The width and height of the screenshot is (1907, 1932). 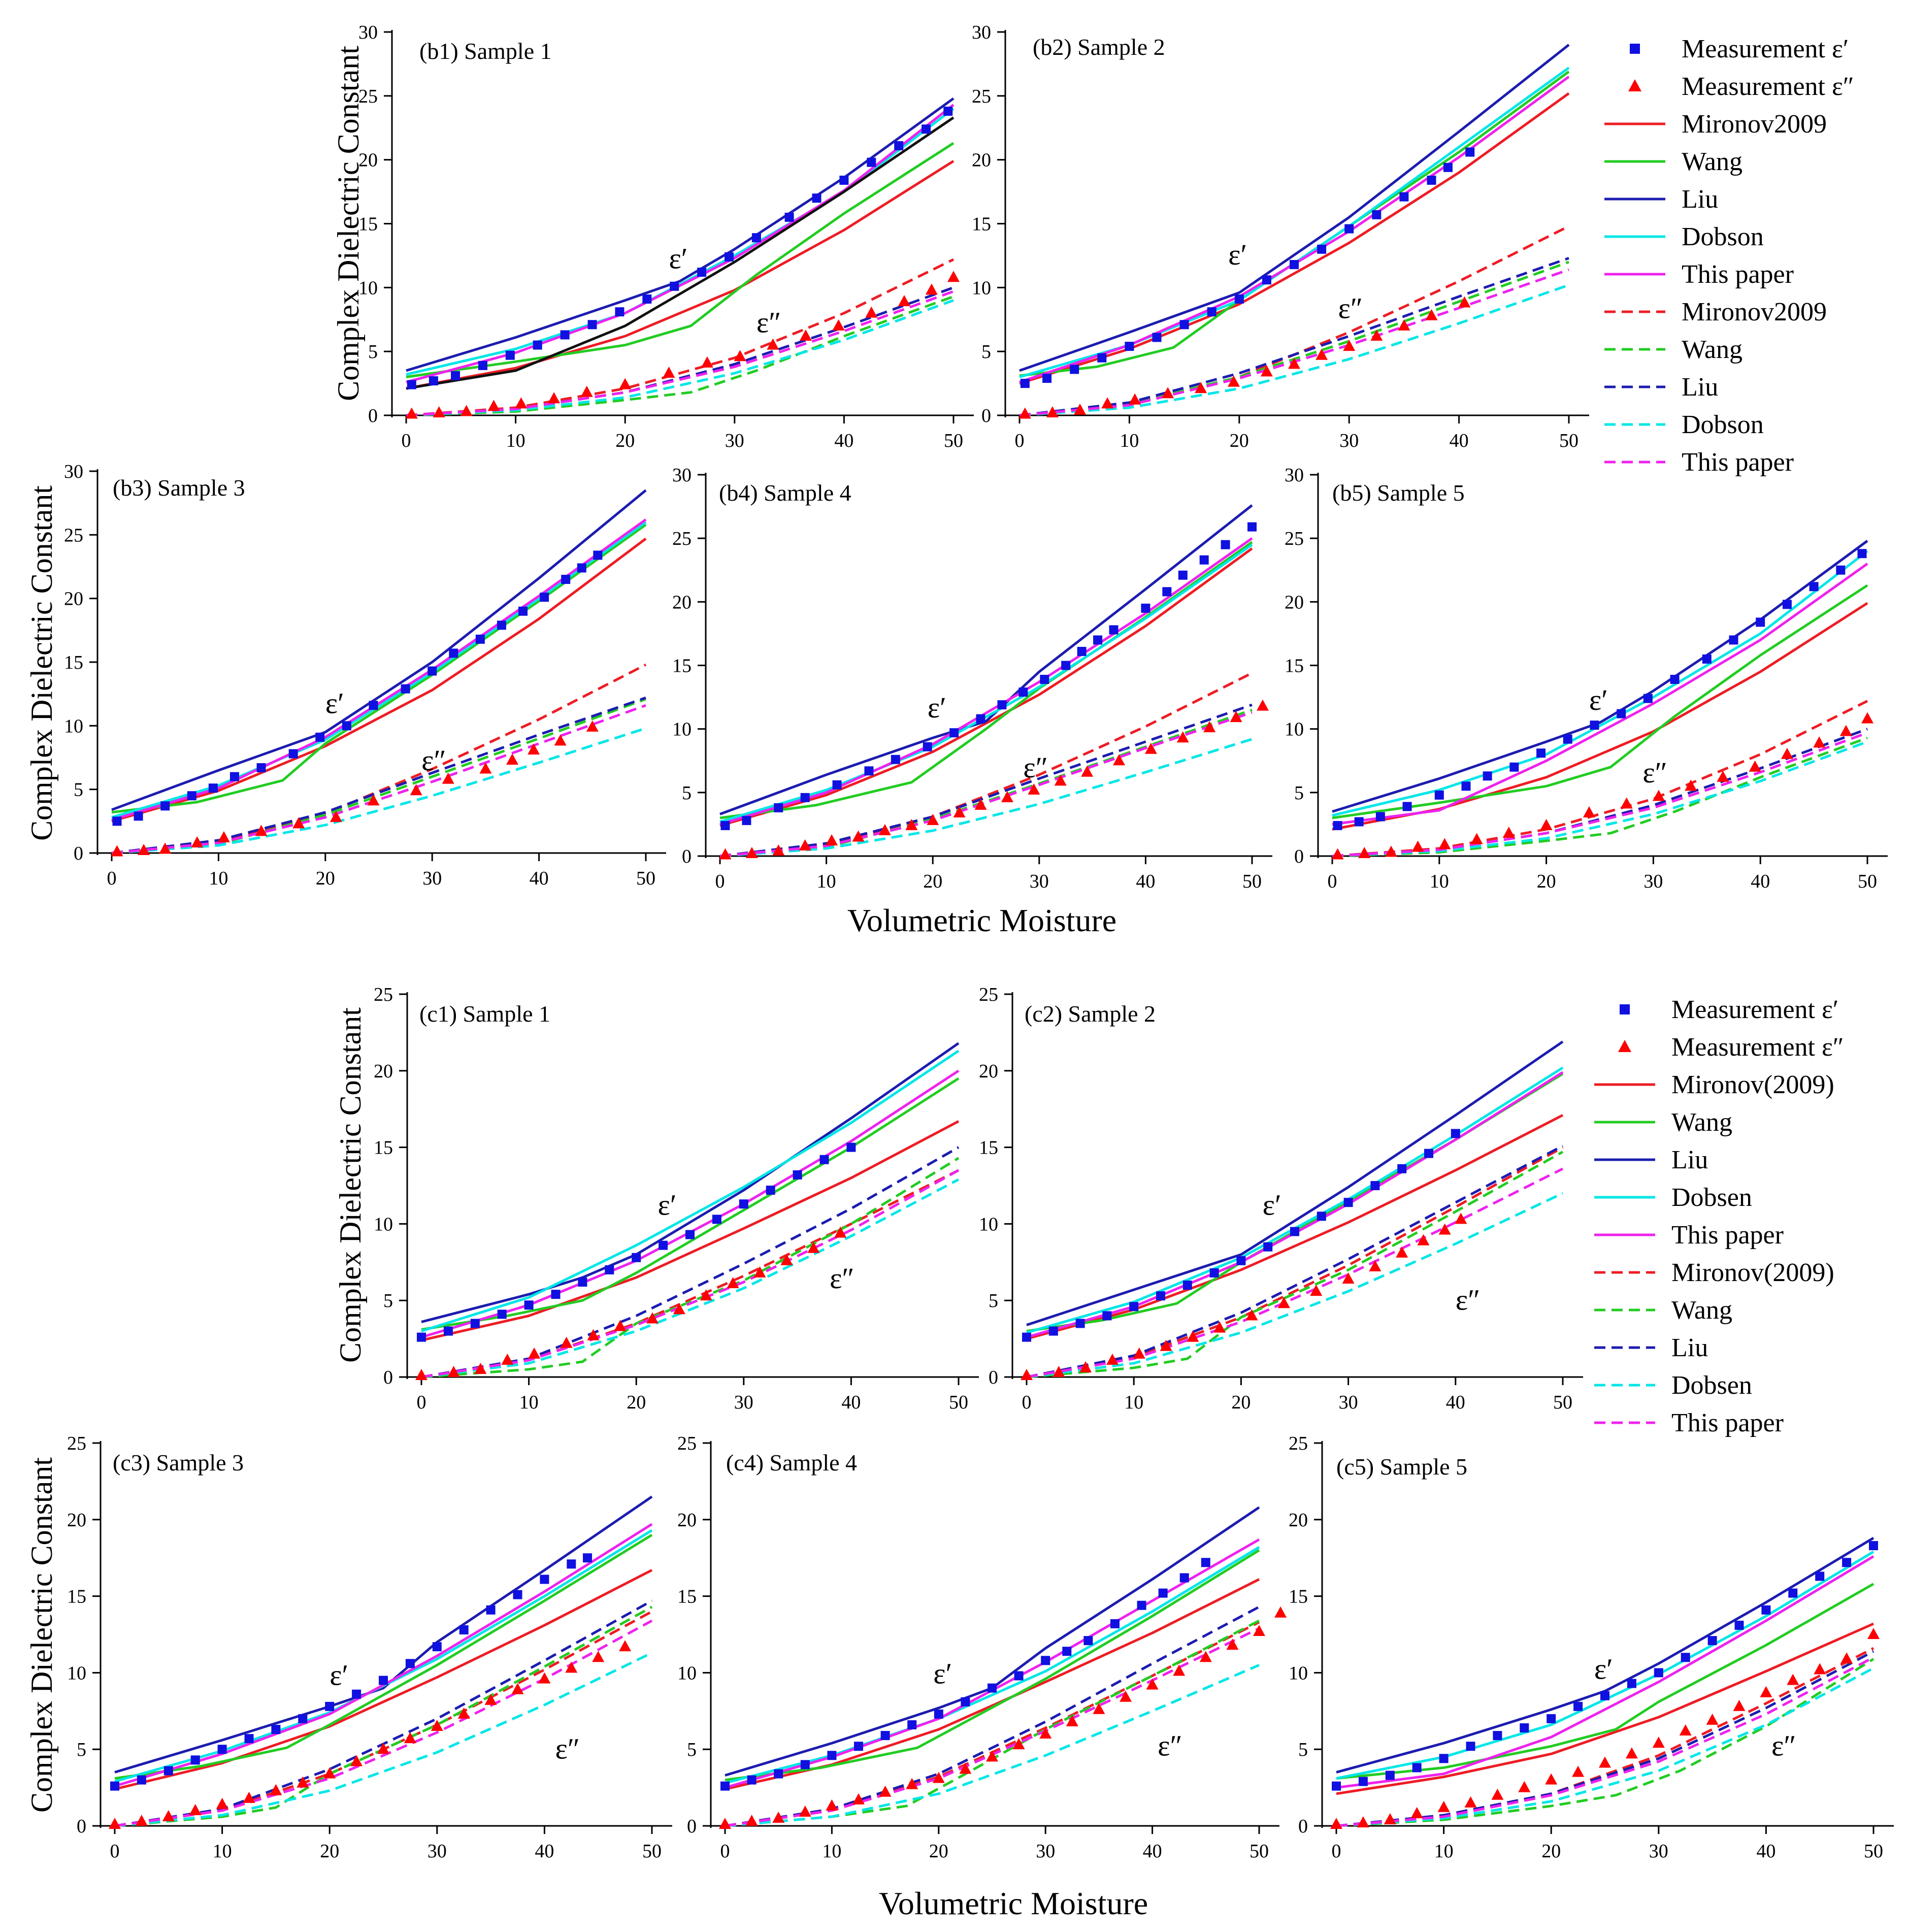 I want to click on y-tick-label-b5: 30, so click(x=1294, y=475).